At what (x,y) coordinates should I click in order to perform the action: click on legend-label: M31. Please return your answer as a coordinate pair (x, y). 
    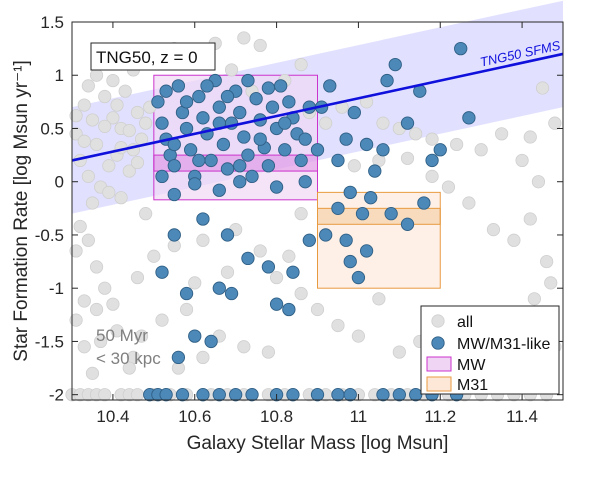
    Looking at the image, I should click on (472, 385).